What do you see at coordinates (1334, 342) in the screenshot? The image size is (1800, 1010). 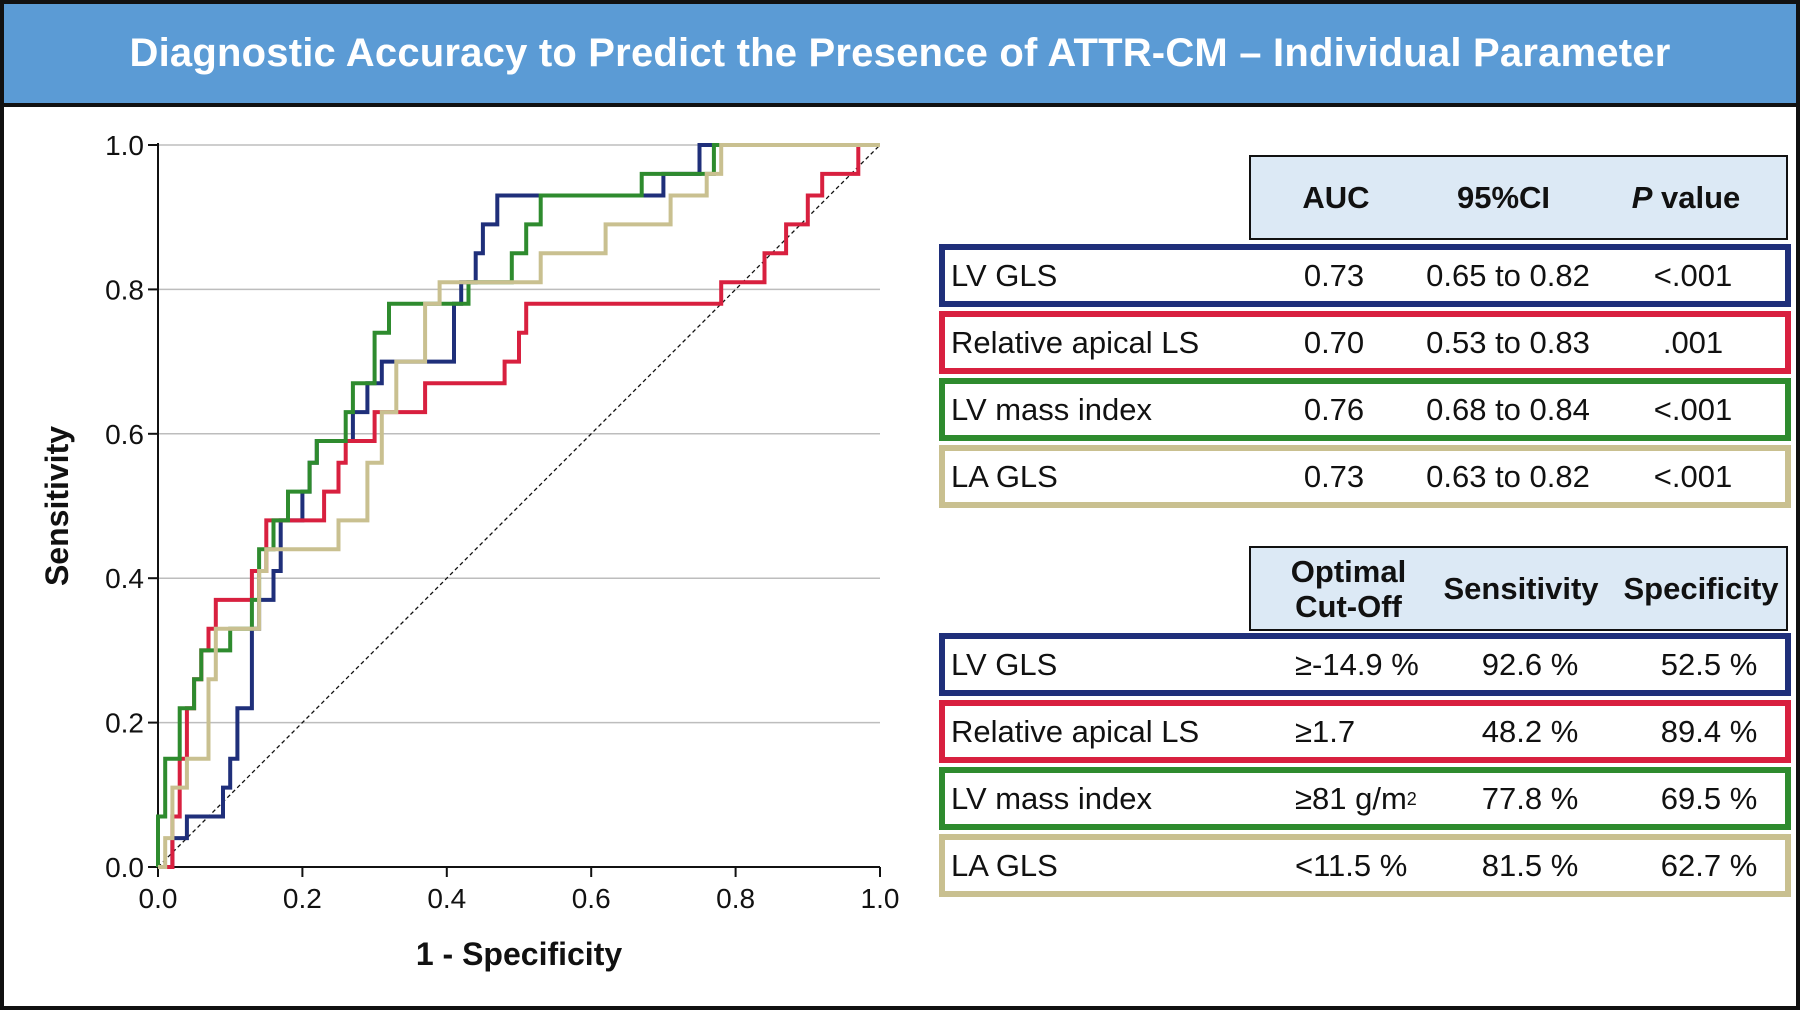 I see `row-auc: 0.70` at bounding box center [1334, 342].